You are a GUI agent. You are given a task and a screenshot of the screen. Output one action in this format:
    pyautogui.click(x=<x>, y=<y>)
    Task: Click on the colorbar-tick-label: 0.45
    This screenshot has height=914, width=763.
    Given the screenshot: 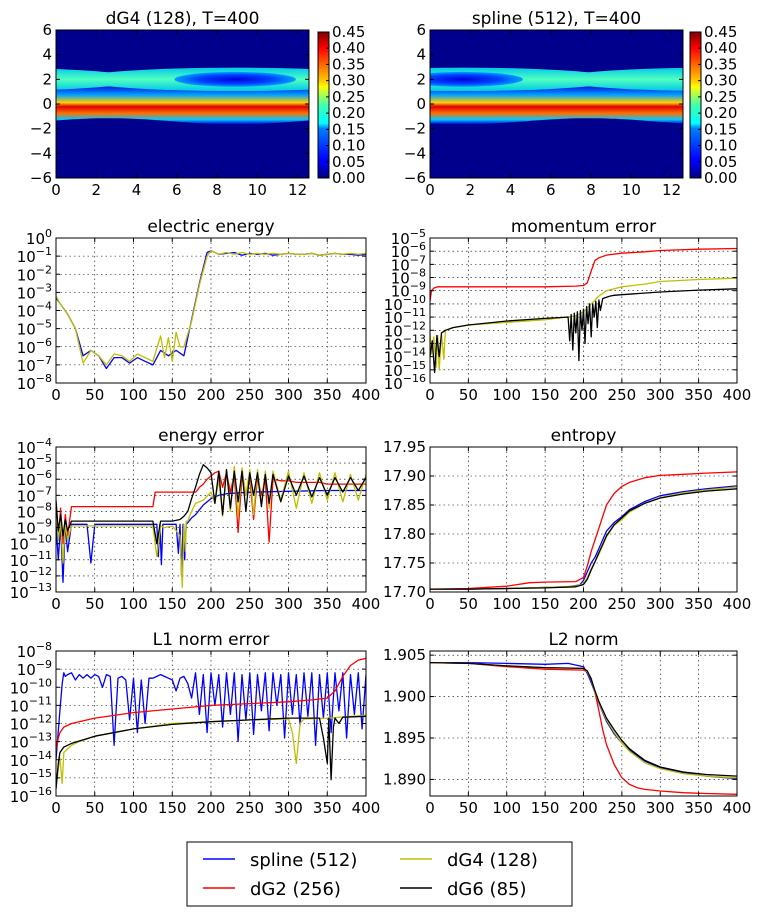 What is the action you would take?
    pyautogui.click(x=720, y=32)
    